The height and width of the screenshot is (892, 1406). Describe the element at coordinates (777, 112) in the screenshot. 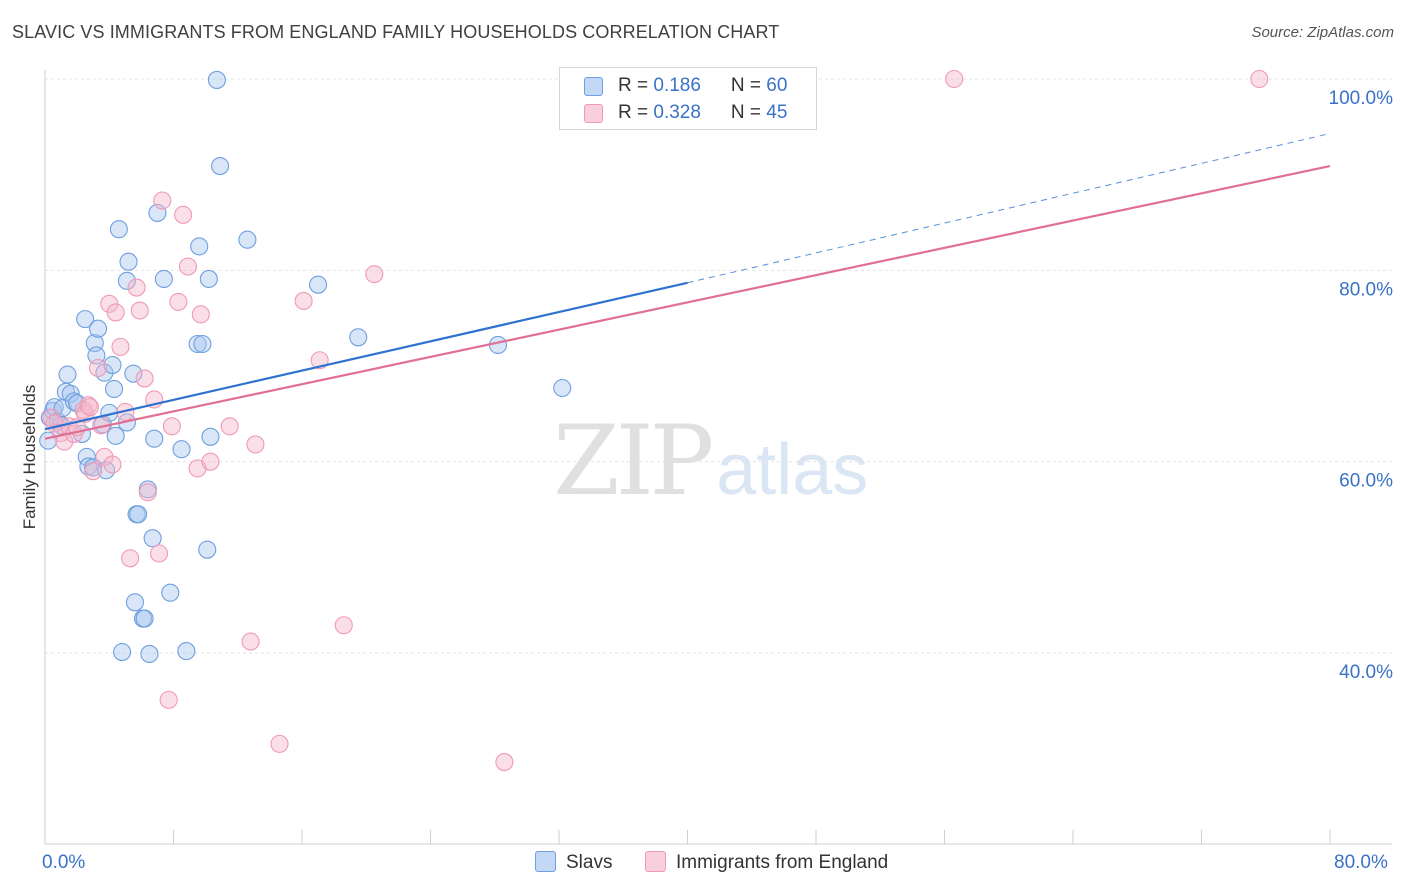

I see `n-value-england: 45` at that location.